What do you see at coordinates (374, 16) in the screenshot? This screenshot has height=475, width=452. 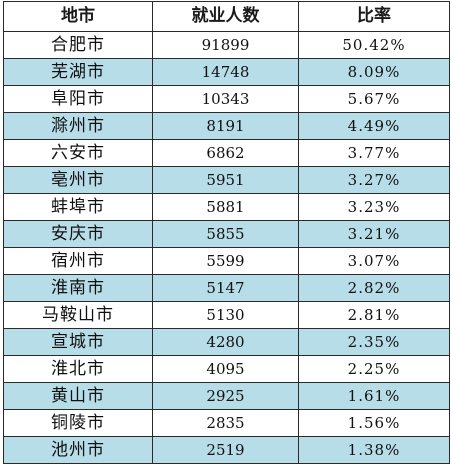 I see `header-ratio: 比率` at bounding box center [374, 16].